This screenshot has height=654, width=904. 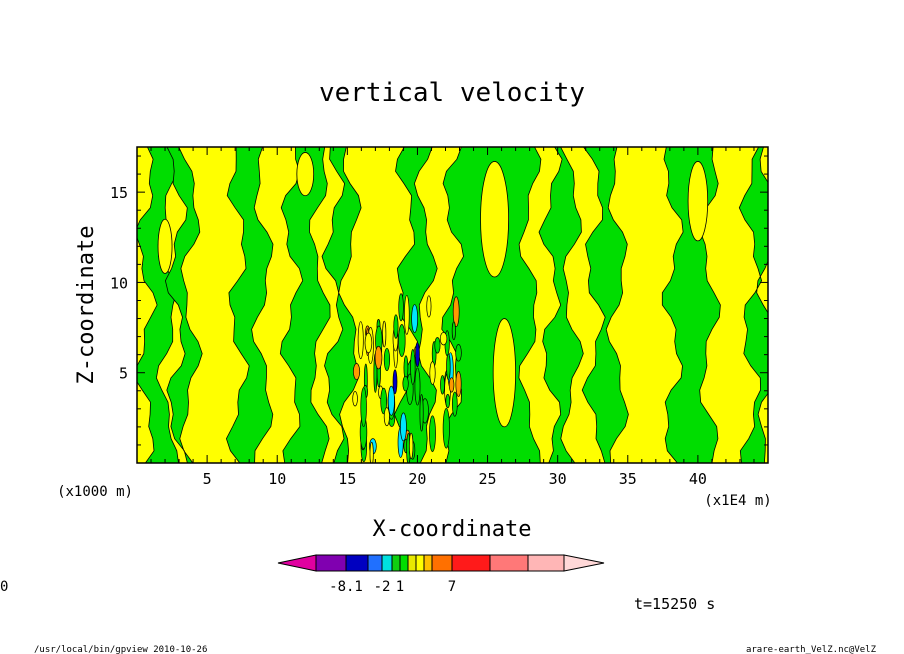 I want to click on y-unit-label: (x1000 m), so click(x=95, y=492).